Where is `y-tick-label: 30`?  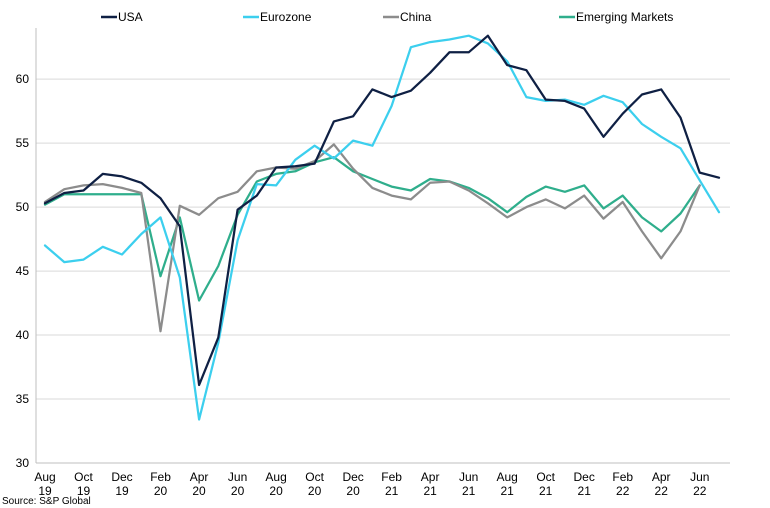
y-tick-label: 30 is located at coordinates (23, 463).